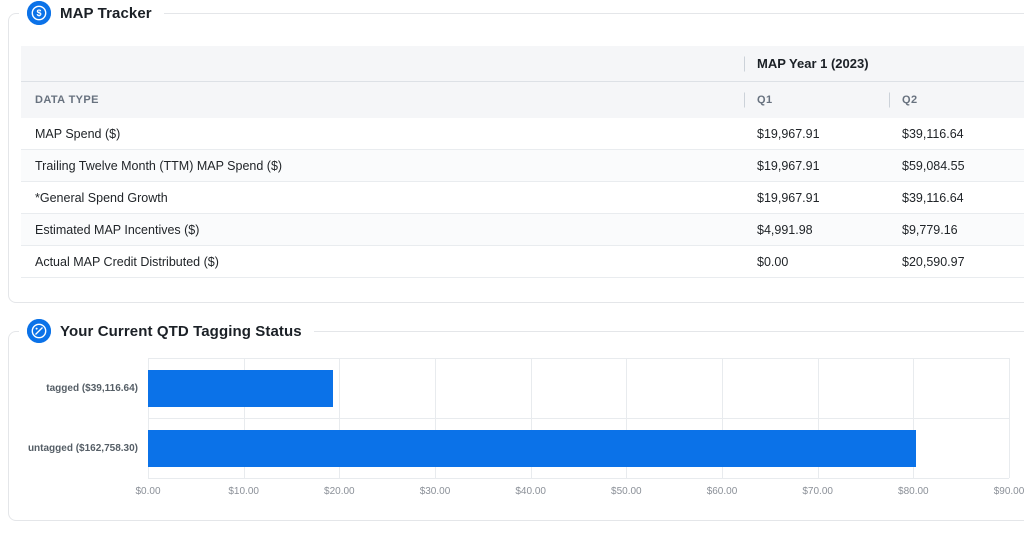 The height and width of the screenshot is (533, 1024). What do you see at coordinates (530, 491) in the screenshot?
I see `x-axis-tick-label: $40.00` at bounding box center [530, 491].